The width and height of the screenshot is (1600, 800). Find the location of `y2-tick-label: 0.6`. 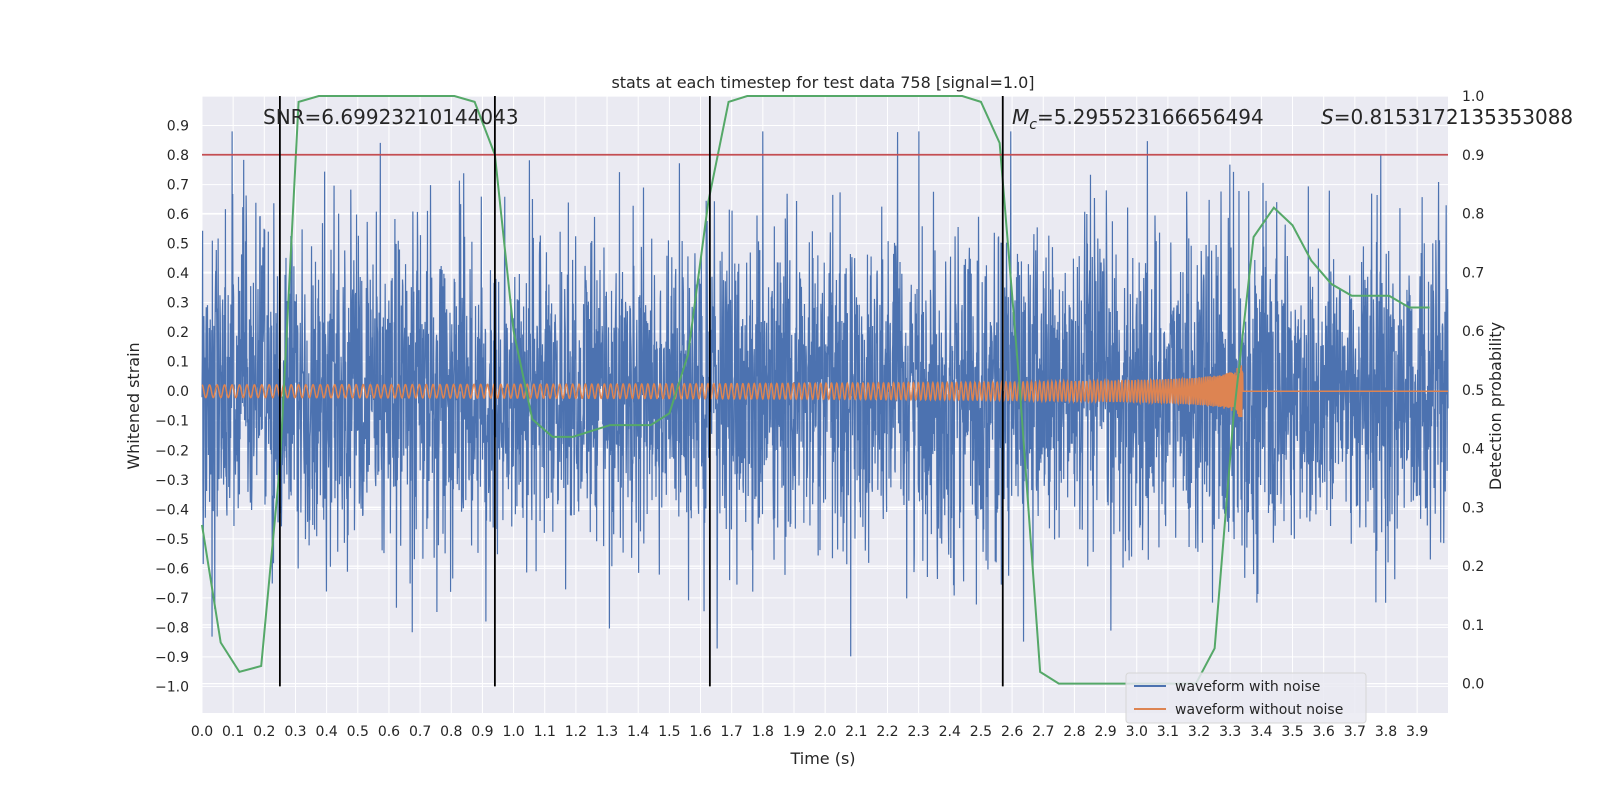

y2-tick-label: 0.6 is located at coordinates (1473, 332).